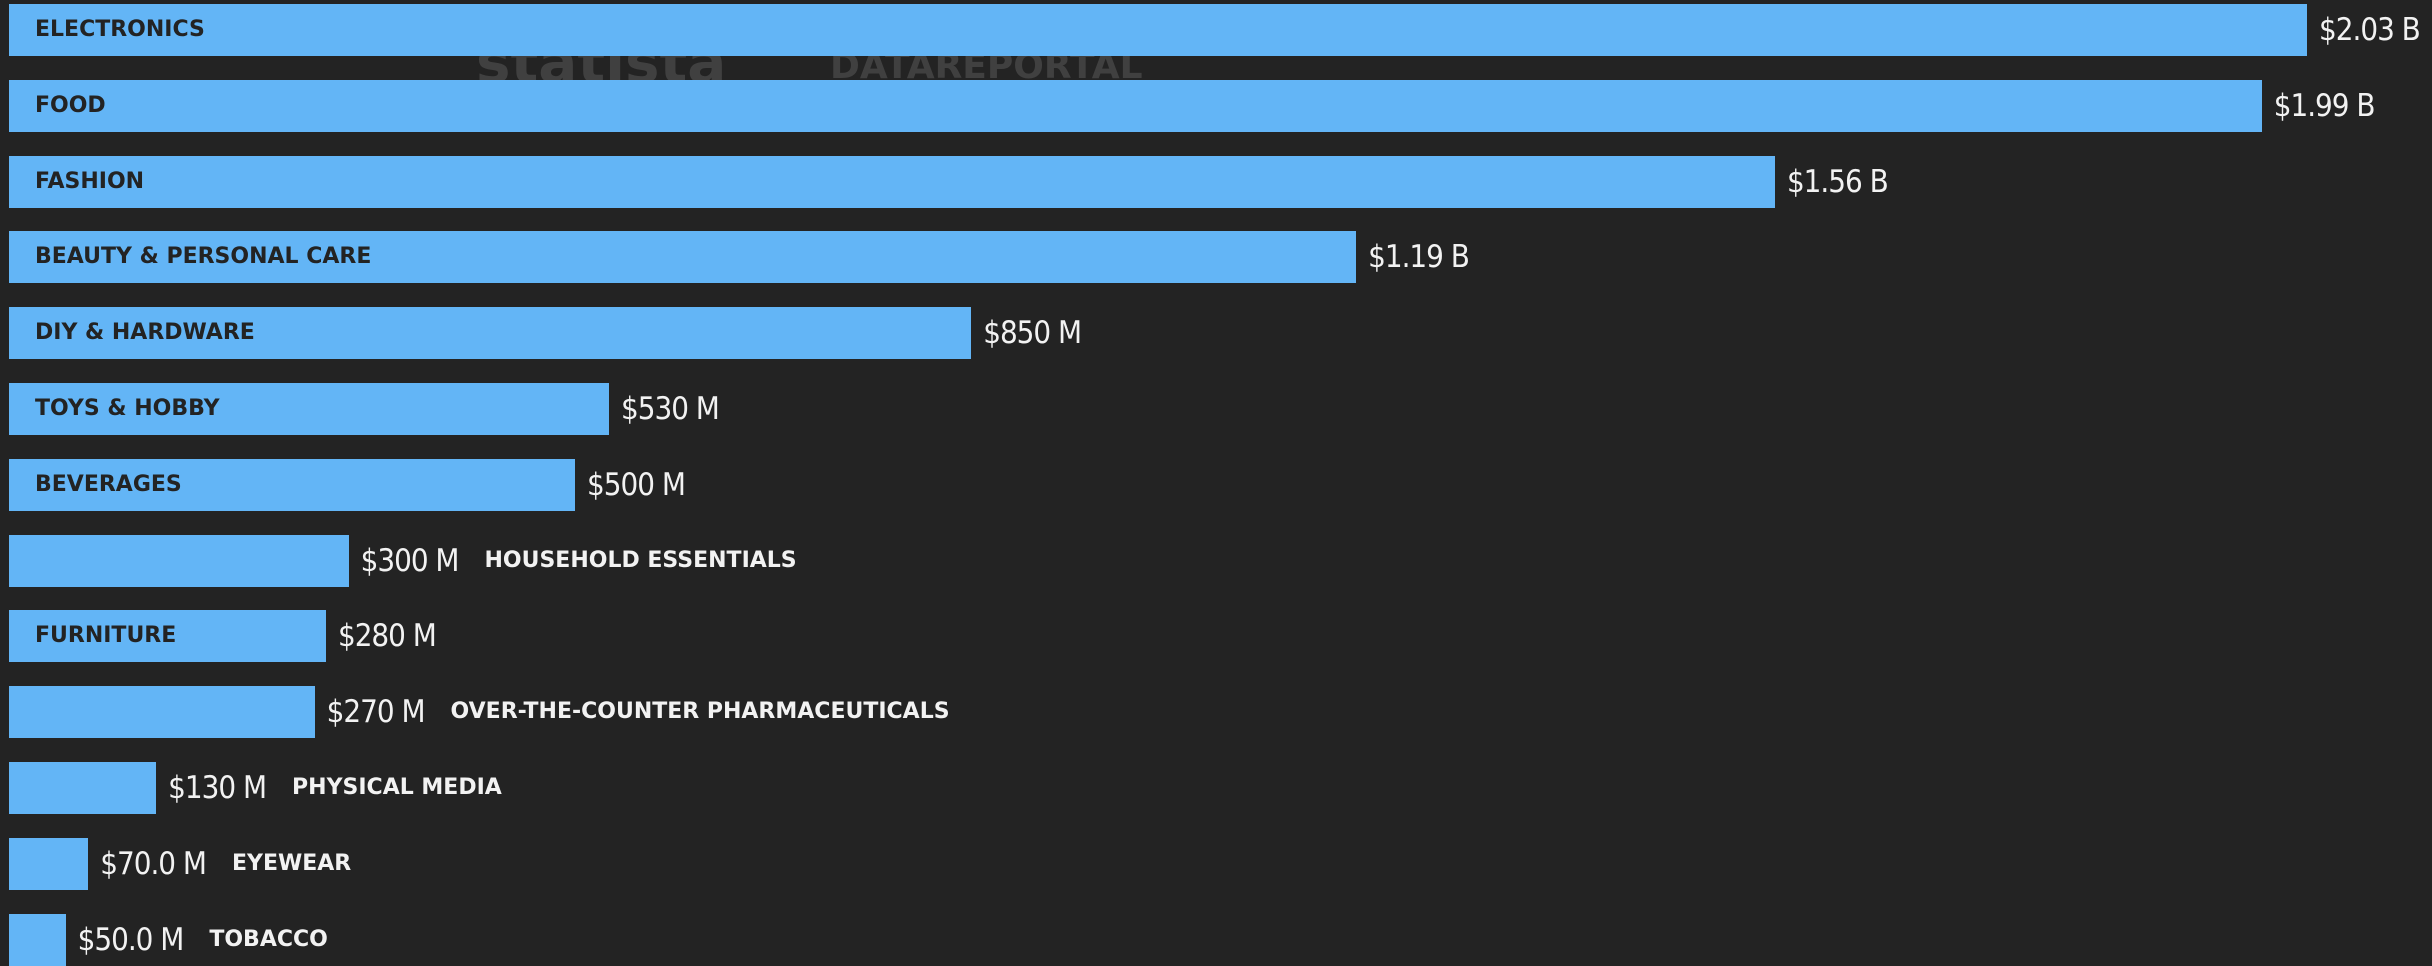  I want to click on value-label: $130 M, so click(217, 788).